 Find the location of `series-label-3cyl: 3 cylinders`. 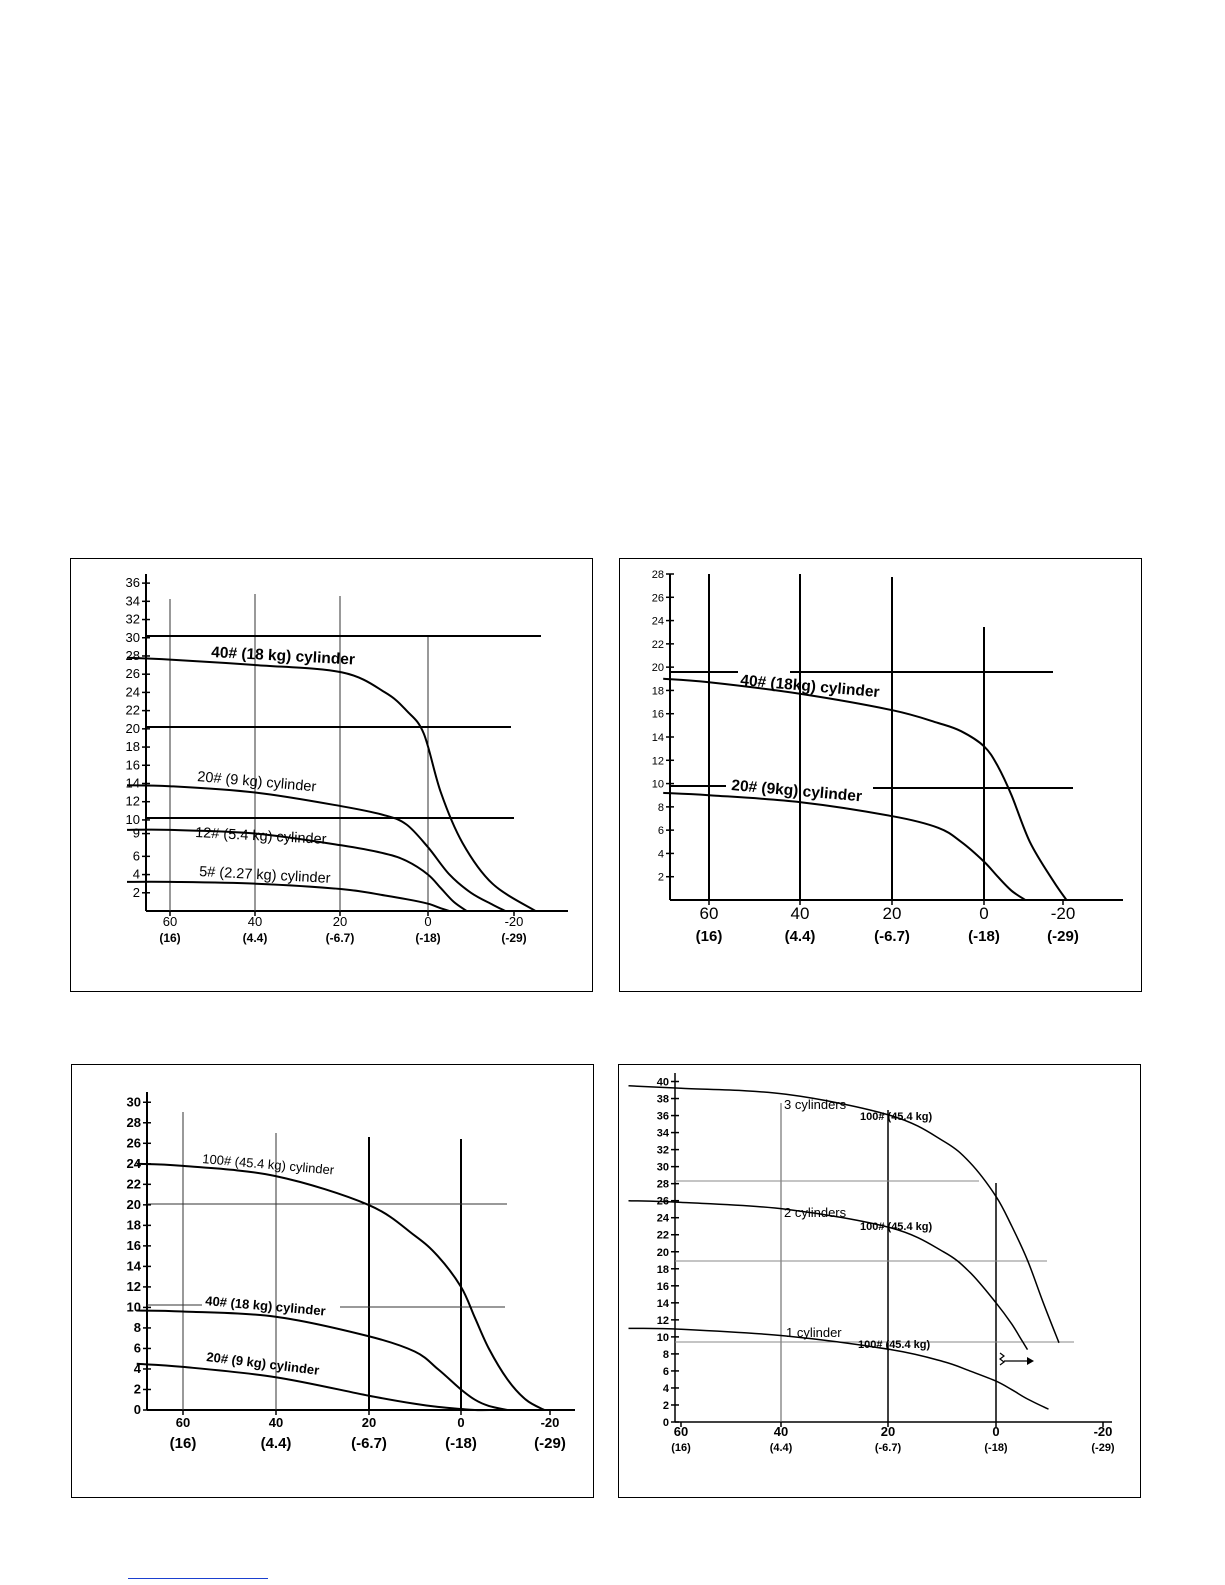

series-label-3cyl: 3 cylinders is located at coordinates (815, 1104).